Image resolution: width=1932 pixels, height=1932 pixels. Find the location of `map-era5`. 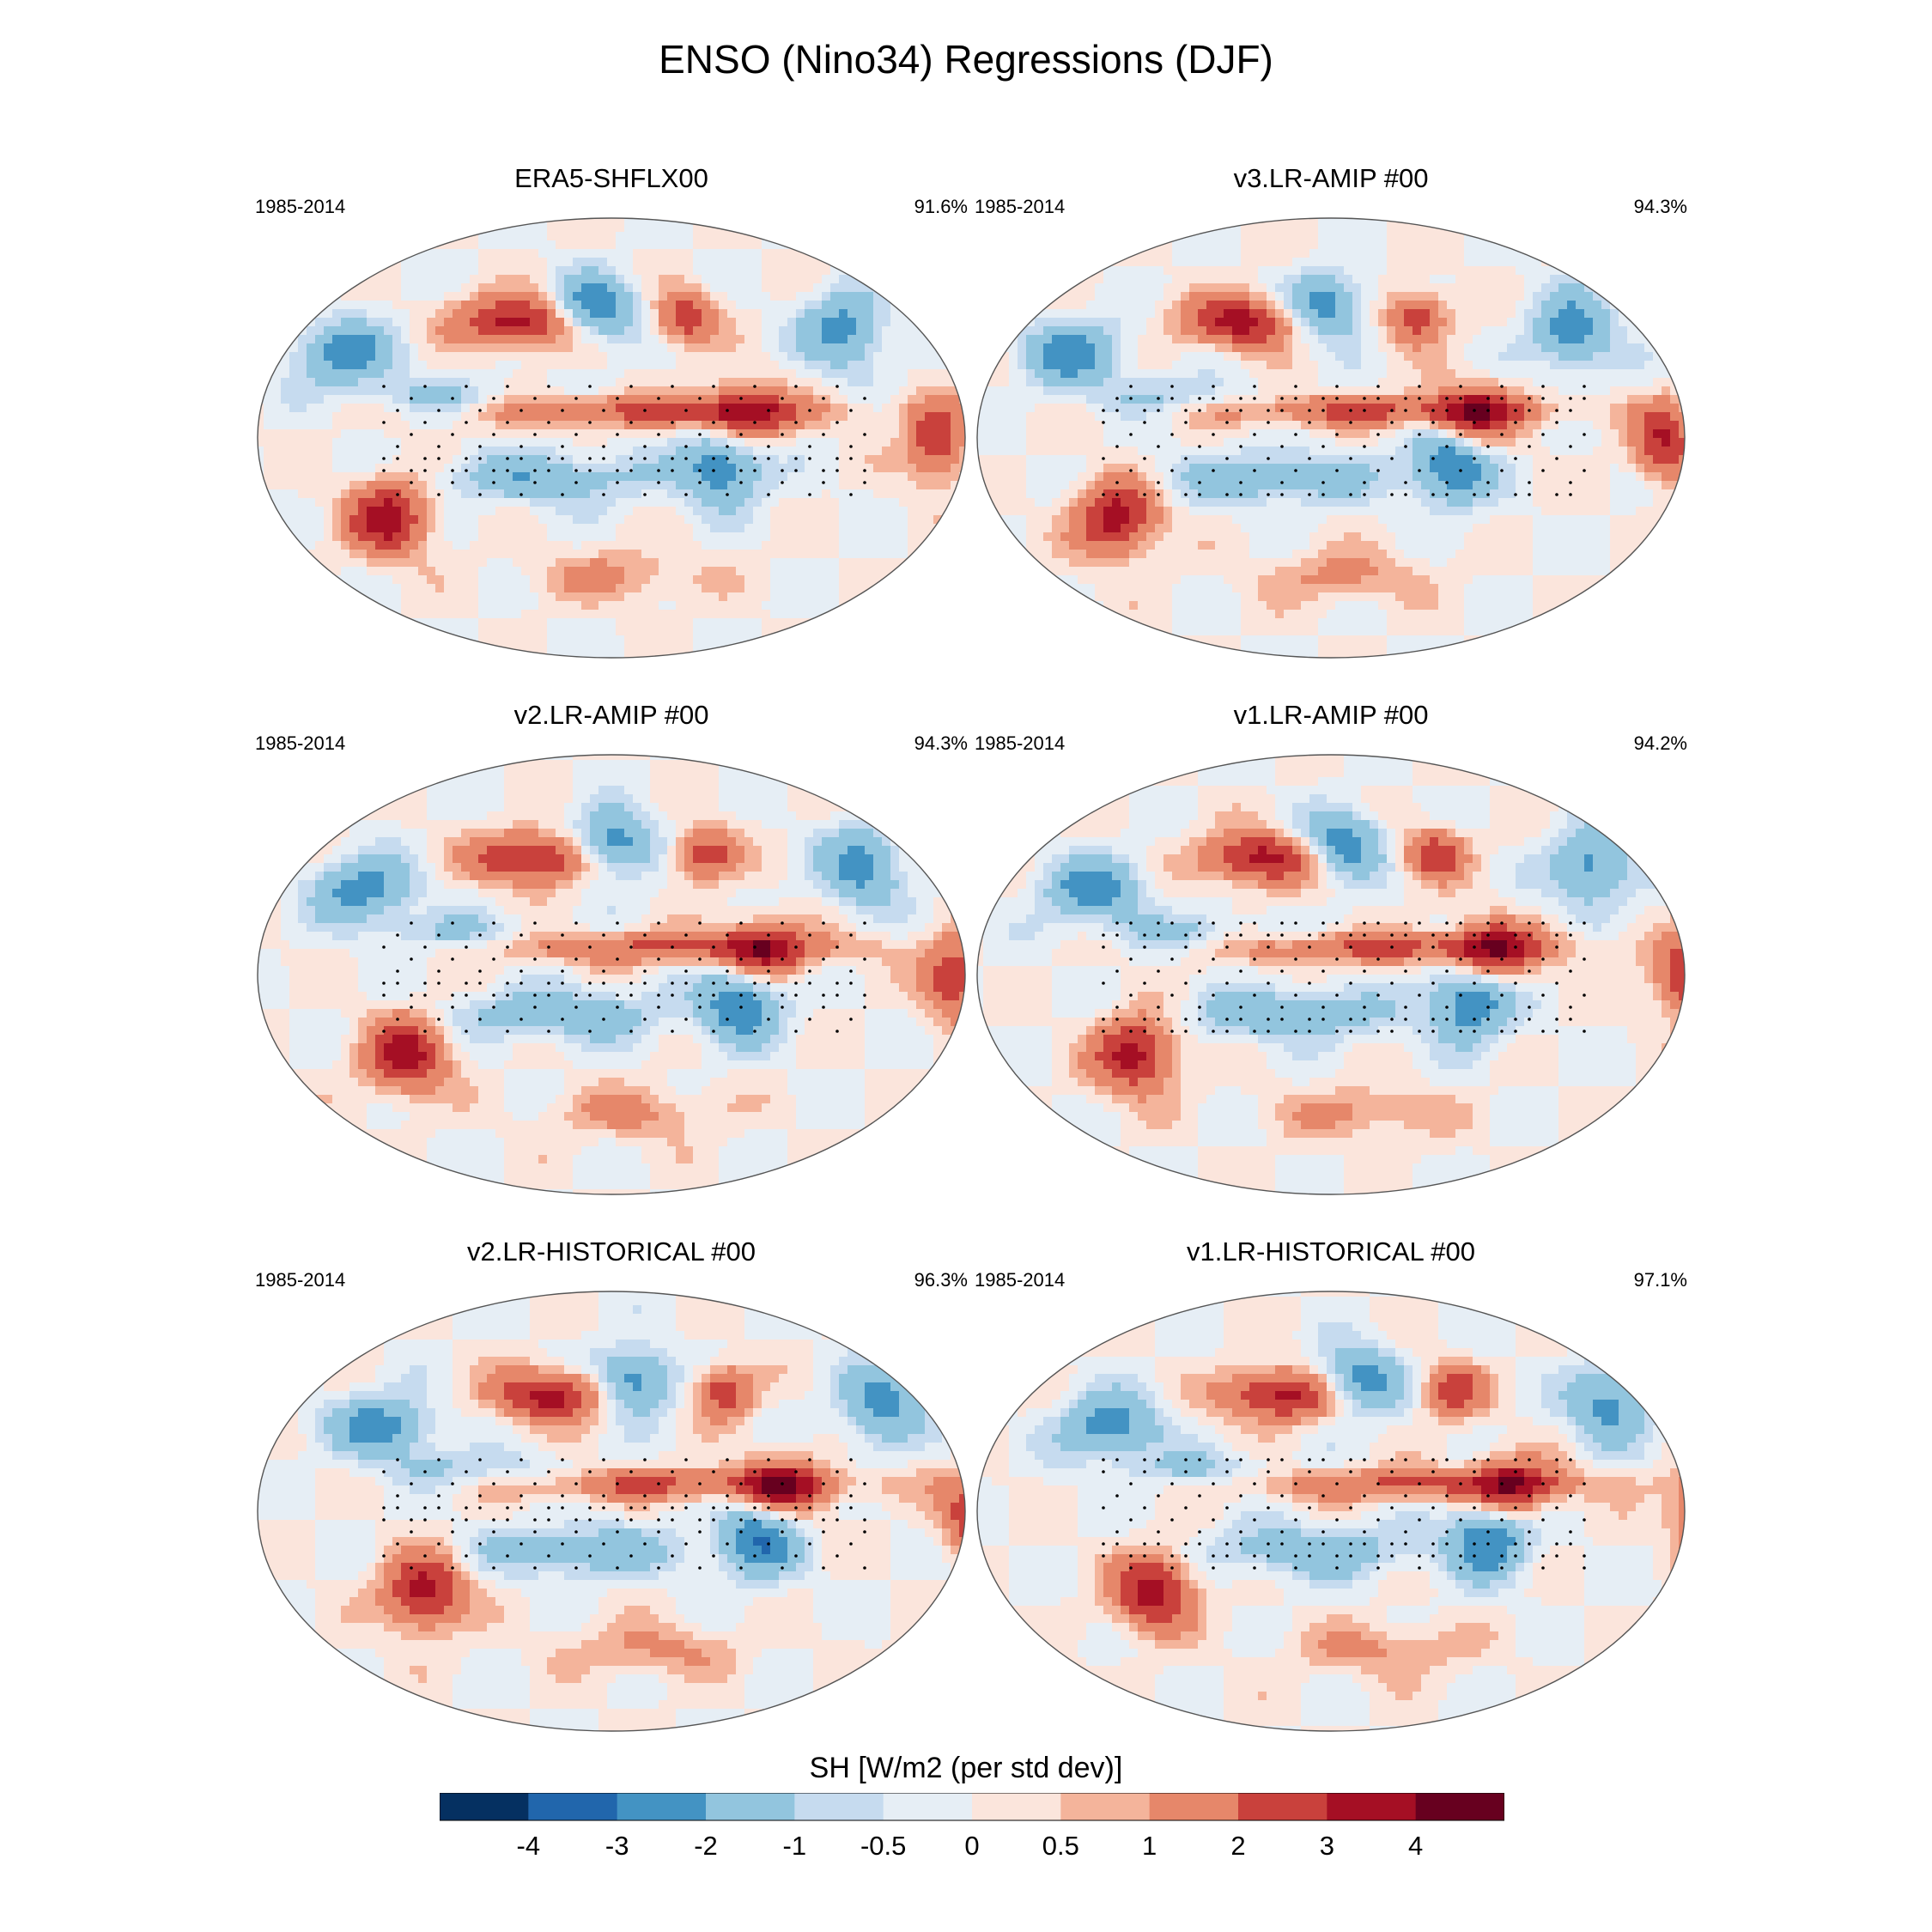

map-era5 is located at coordinates (611, 438).